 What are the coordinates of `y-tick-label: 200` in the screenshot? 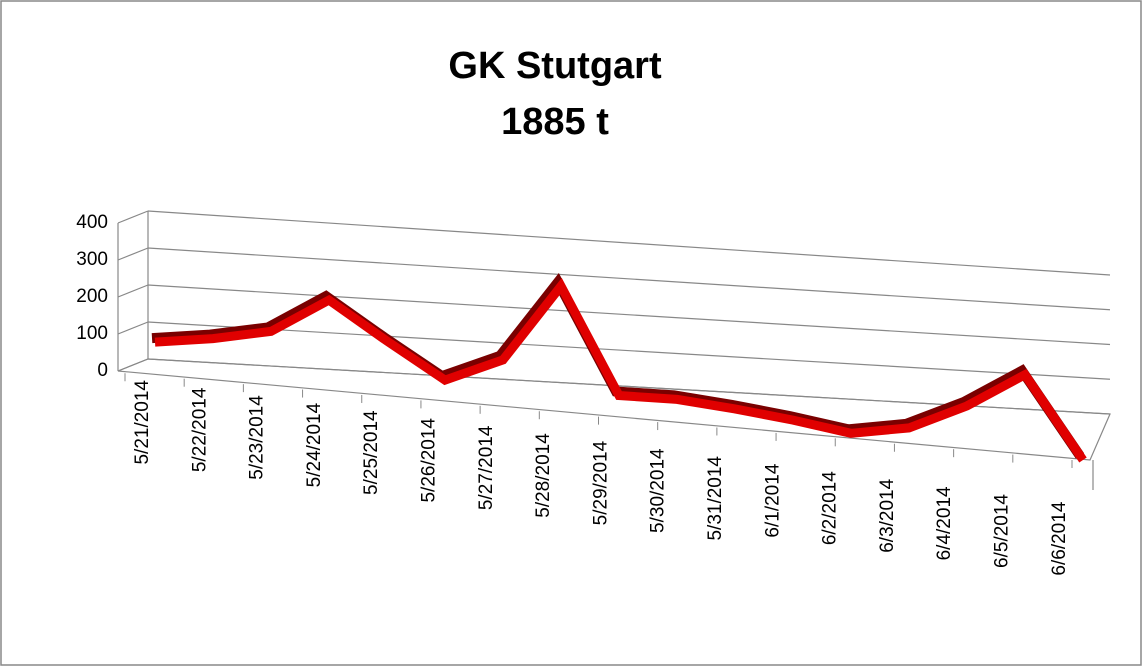 It's located at (92, 296).